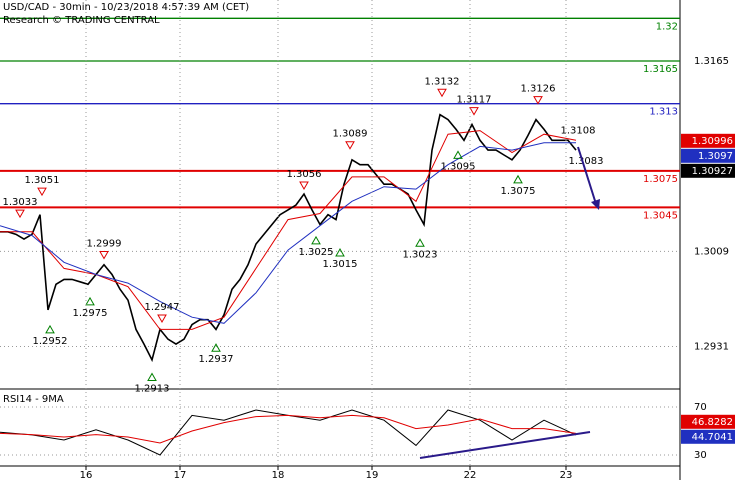 The width and height of the screenshot is (735, 480). I want to click on level-label: 1.3165, so click(660, 69).